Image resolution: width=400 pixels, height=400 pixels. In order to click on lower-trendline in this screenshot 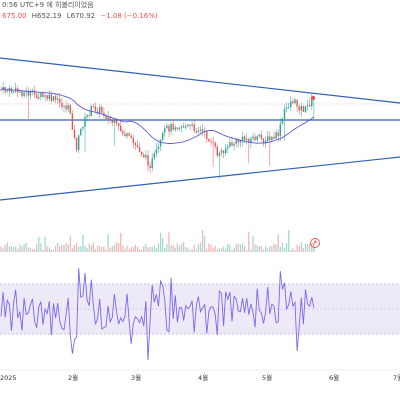, I will do `click(200, 178)`.